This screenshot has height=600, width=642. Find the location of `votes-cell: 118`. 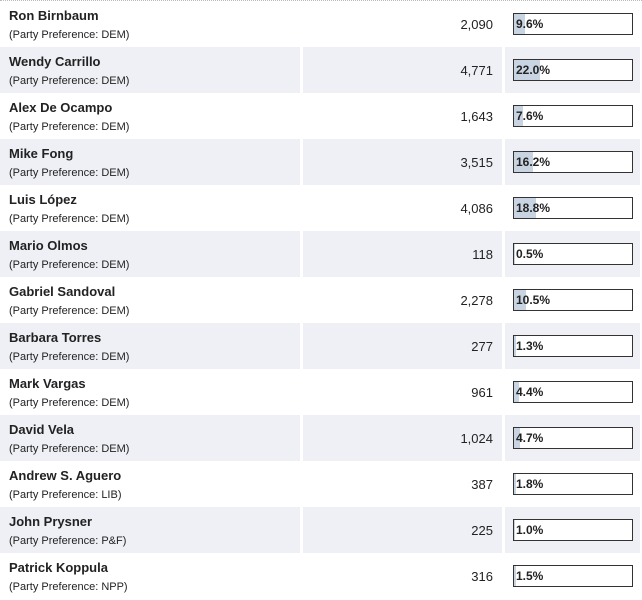

votes-cell: 118 is located at coordinates (402, 254).